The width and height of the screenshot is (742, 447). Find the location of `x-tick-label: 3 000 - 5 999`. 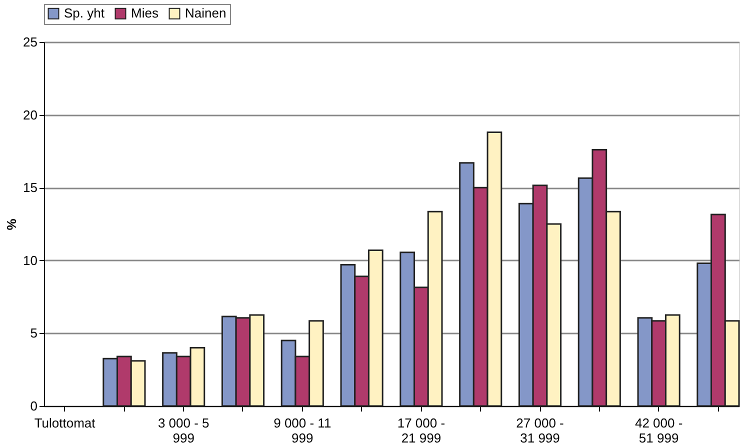

x-tick-label: 3 000 - 5 999 is located at coordinates (184, 431).